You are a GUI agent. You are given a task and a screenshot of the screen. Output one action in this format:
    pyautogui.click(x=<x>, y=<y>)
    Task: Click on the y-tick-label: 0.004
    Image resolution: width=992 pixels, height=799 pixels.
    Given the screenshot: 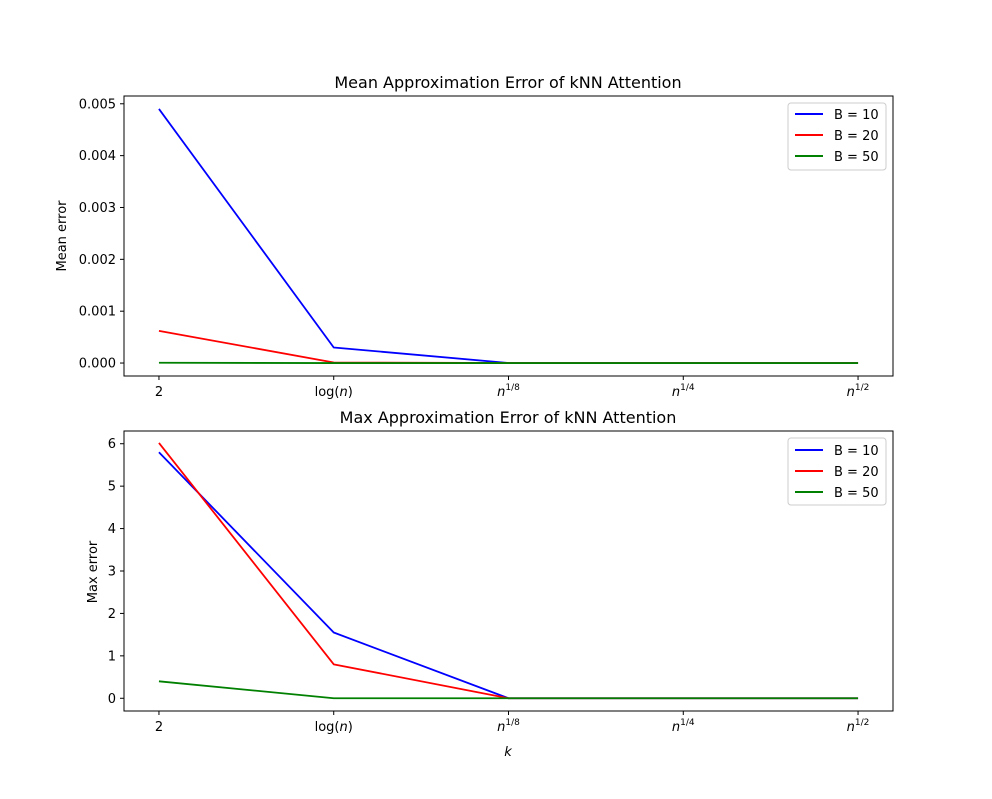 What is the action you would take?
    pyautogui.click(x=97, y=156)
    